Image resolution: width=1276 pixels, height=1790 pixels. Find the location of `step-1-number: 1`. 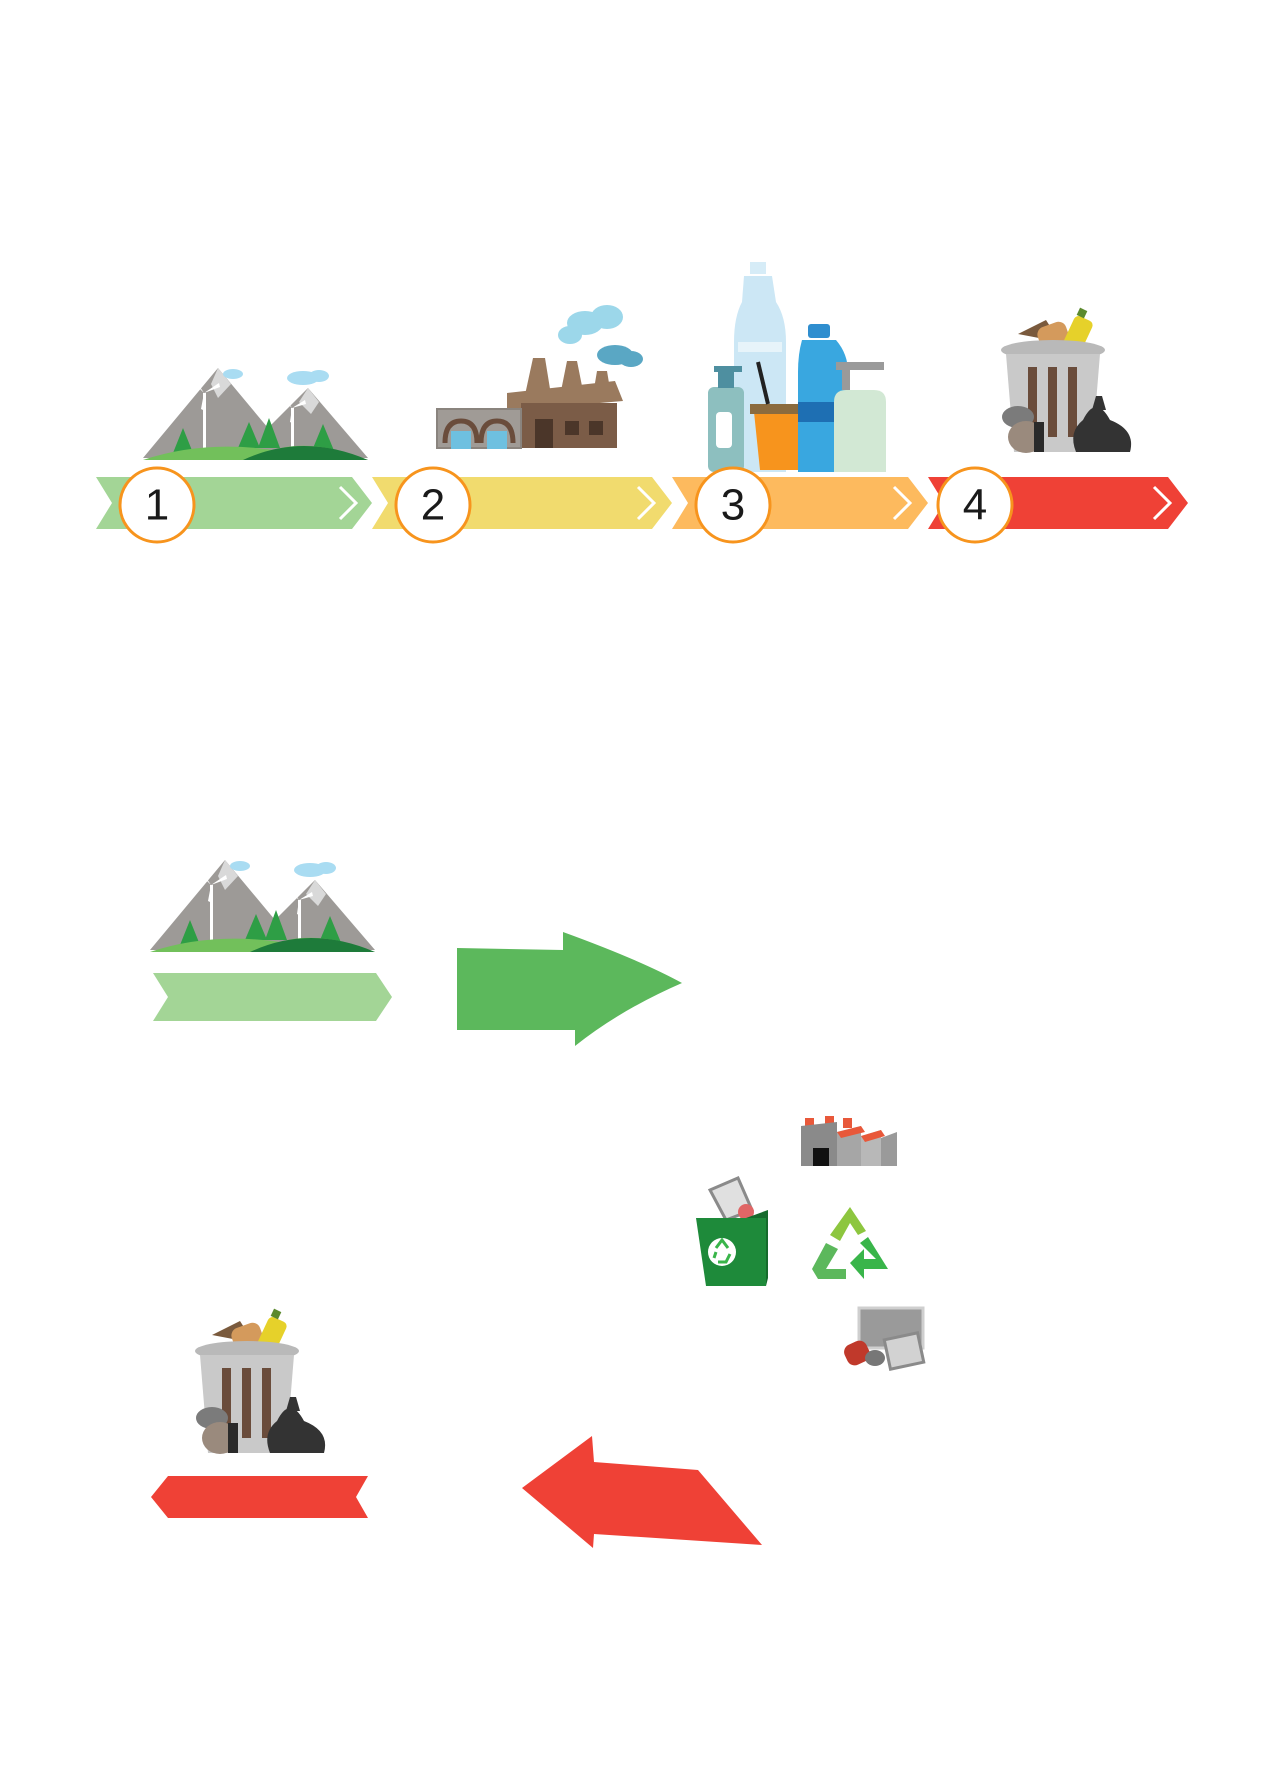

step-1-number: 1 is located at coordinates (157, 505).